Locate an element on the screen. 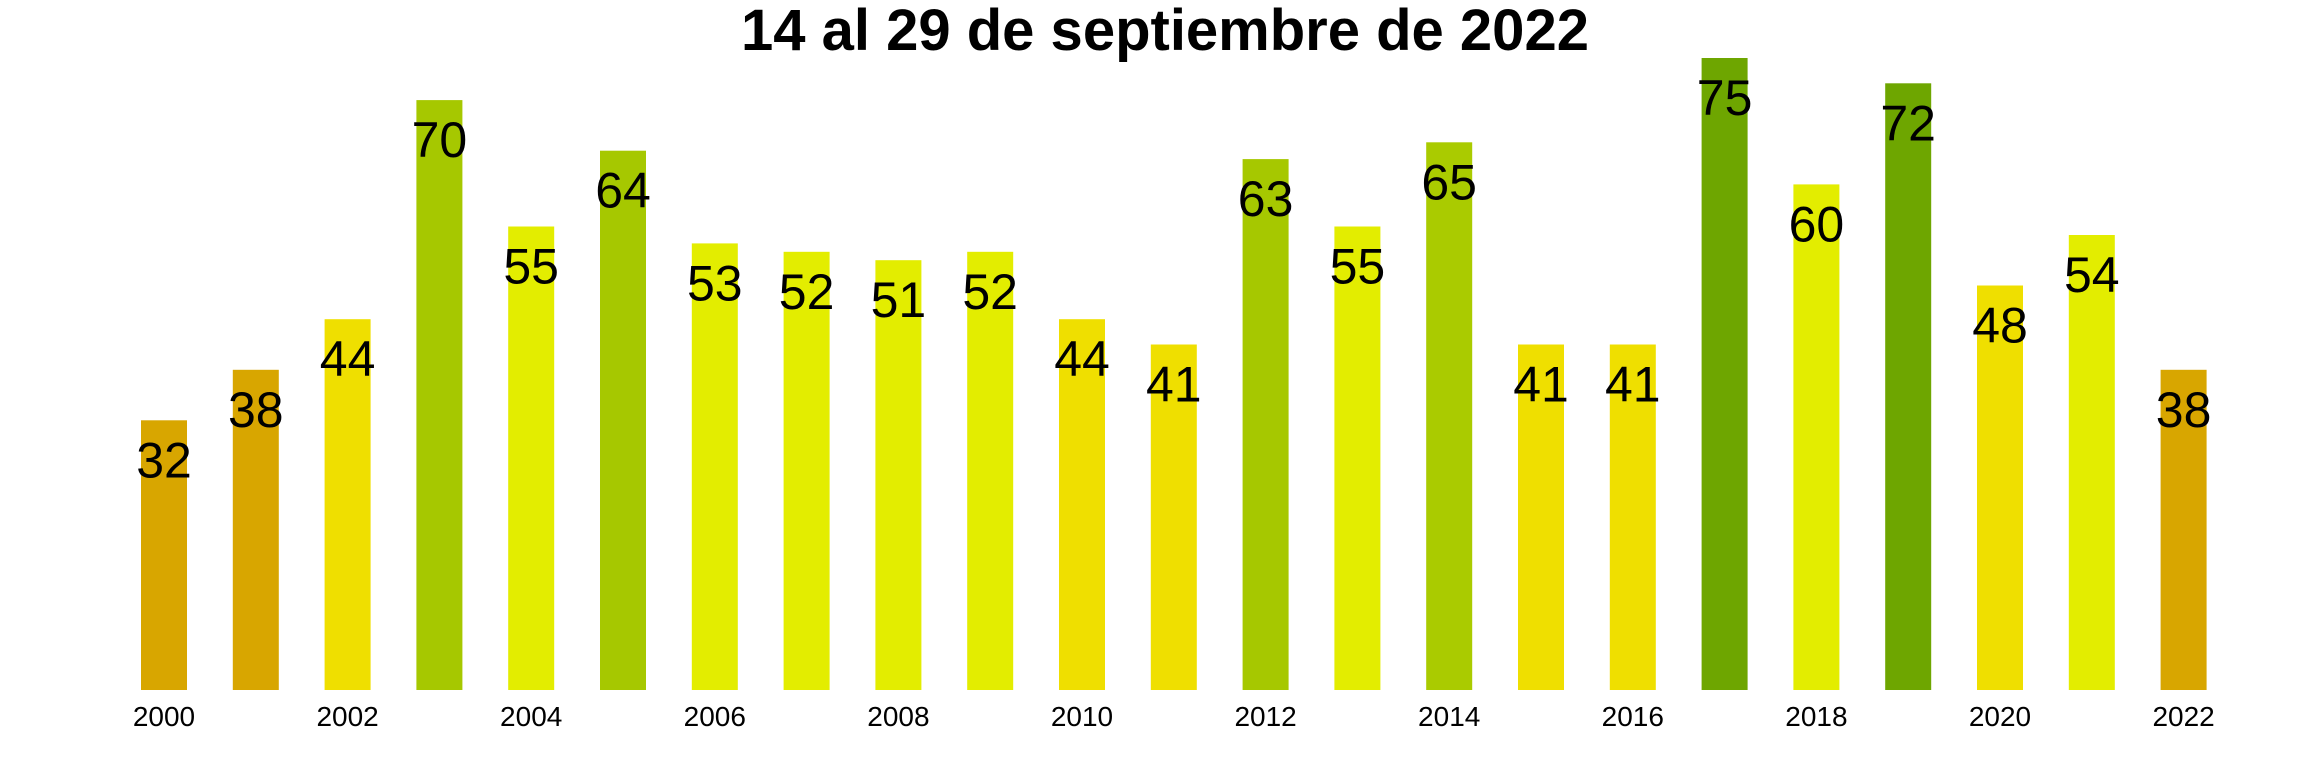  value-label-2021: 54 is located at coordinates (2092, 275).